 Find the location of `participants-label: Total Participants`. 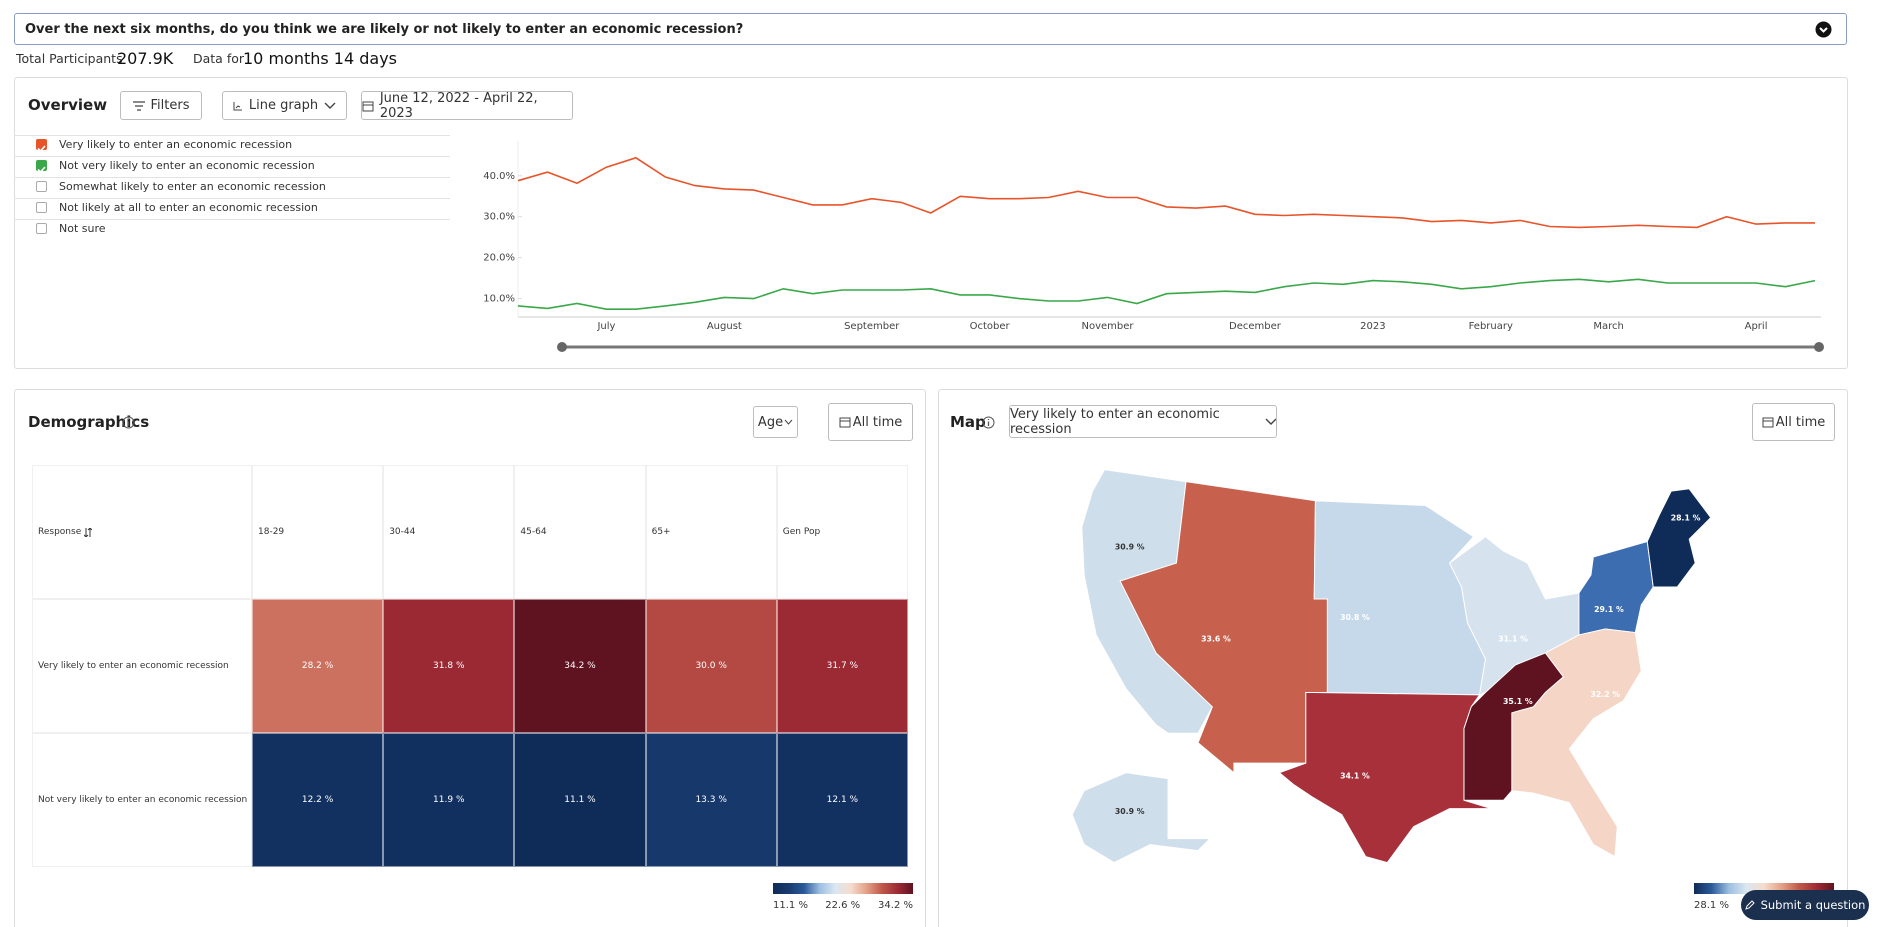

participants-label: Total Participants is located at coordinates (69, 58).